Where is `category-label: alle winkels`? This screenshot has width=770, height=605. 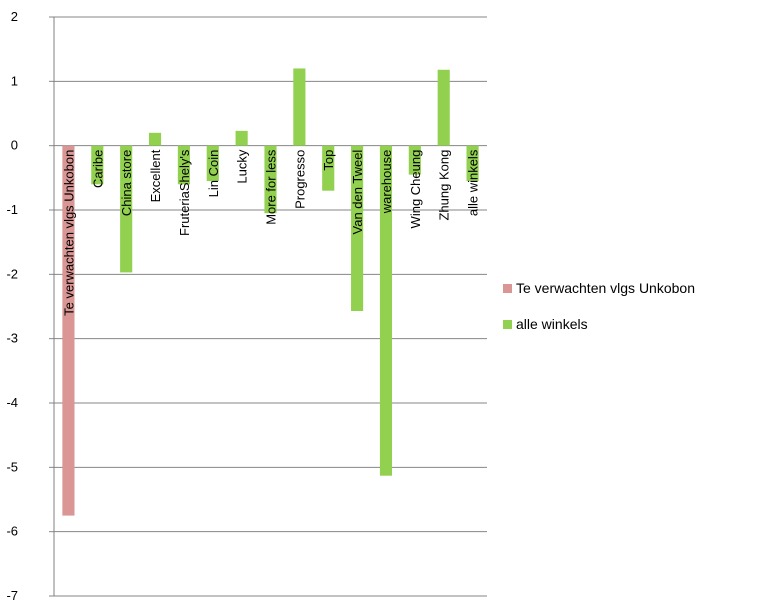
category-label: alle winkels is located at coordinates (473, 182).